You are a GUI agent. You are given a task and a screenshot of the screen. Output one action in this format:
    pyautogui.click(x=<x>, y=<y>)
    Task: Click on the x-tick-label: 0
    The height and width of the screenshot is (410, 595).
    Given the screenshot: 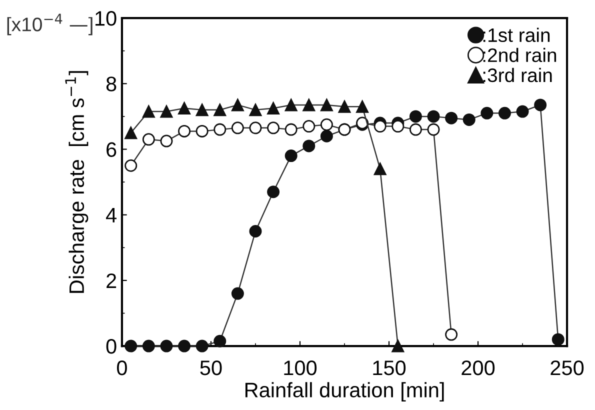 What is the action you would take?
    pyautogui.click(x=121, y=368)
    